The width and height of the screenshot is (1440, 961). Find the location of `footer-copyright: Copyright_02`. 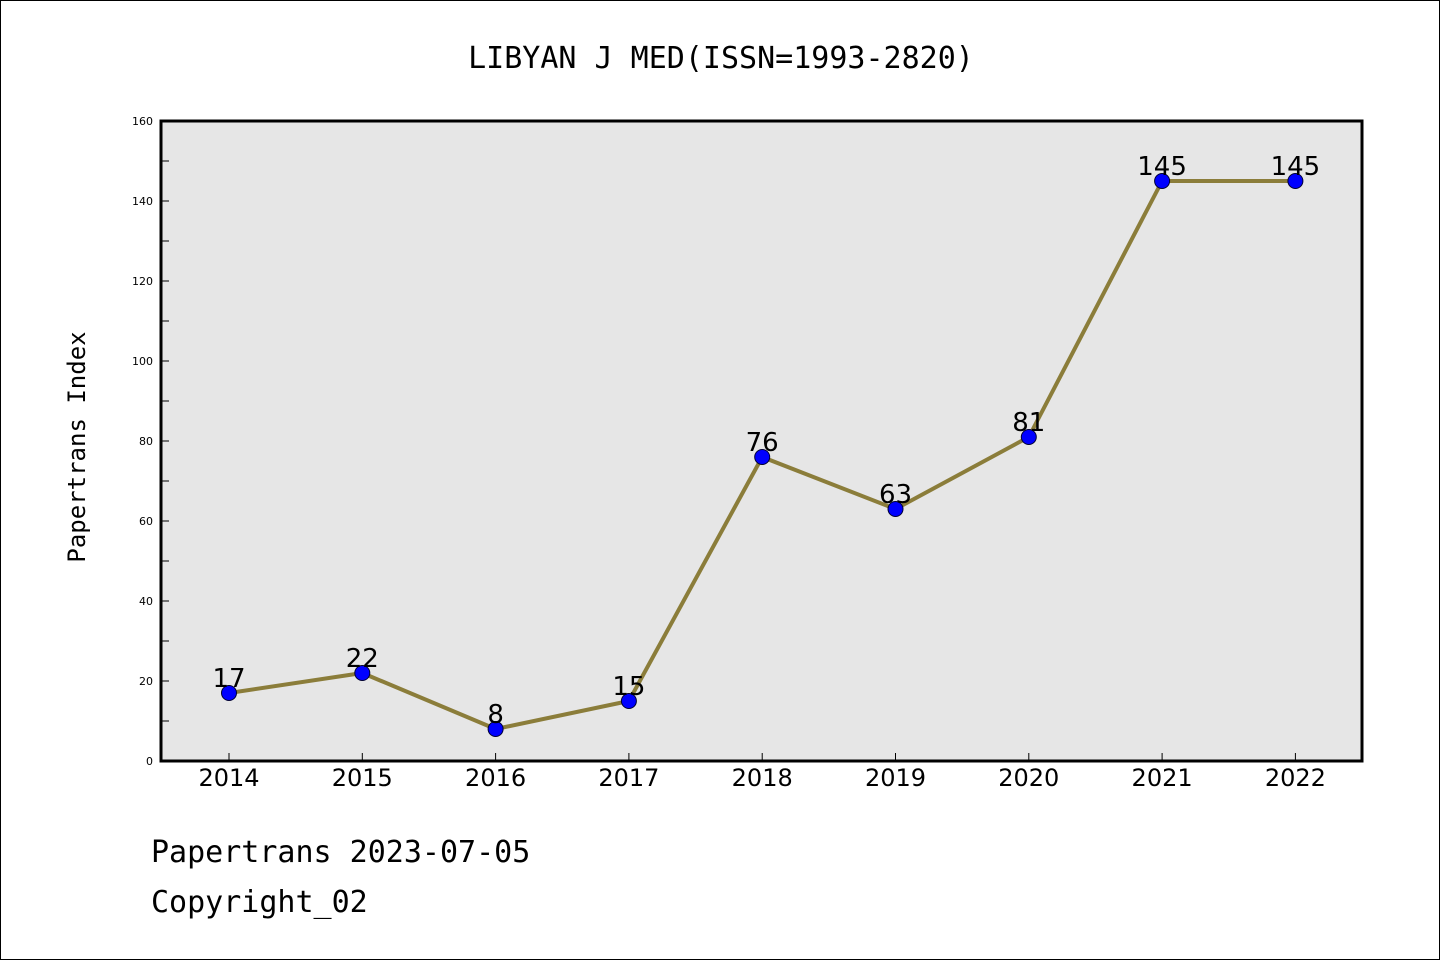

footer-copyright: Copyright_02 is located at coordinates (259, 902).